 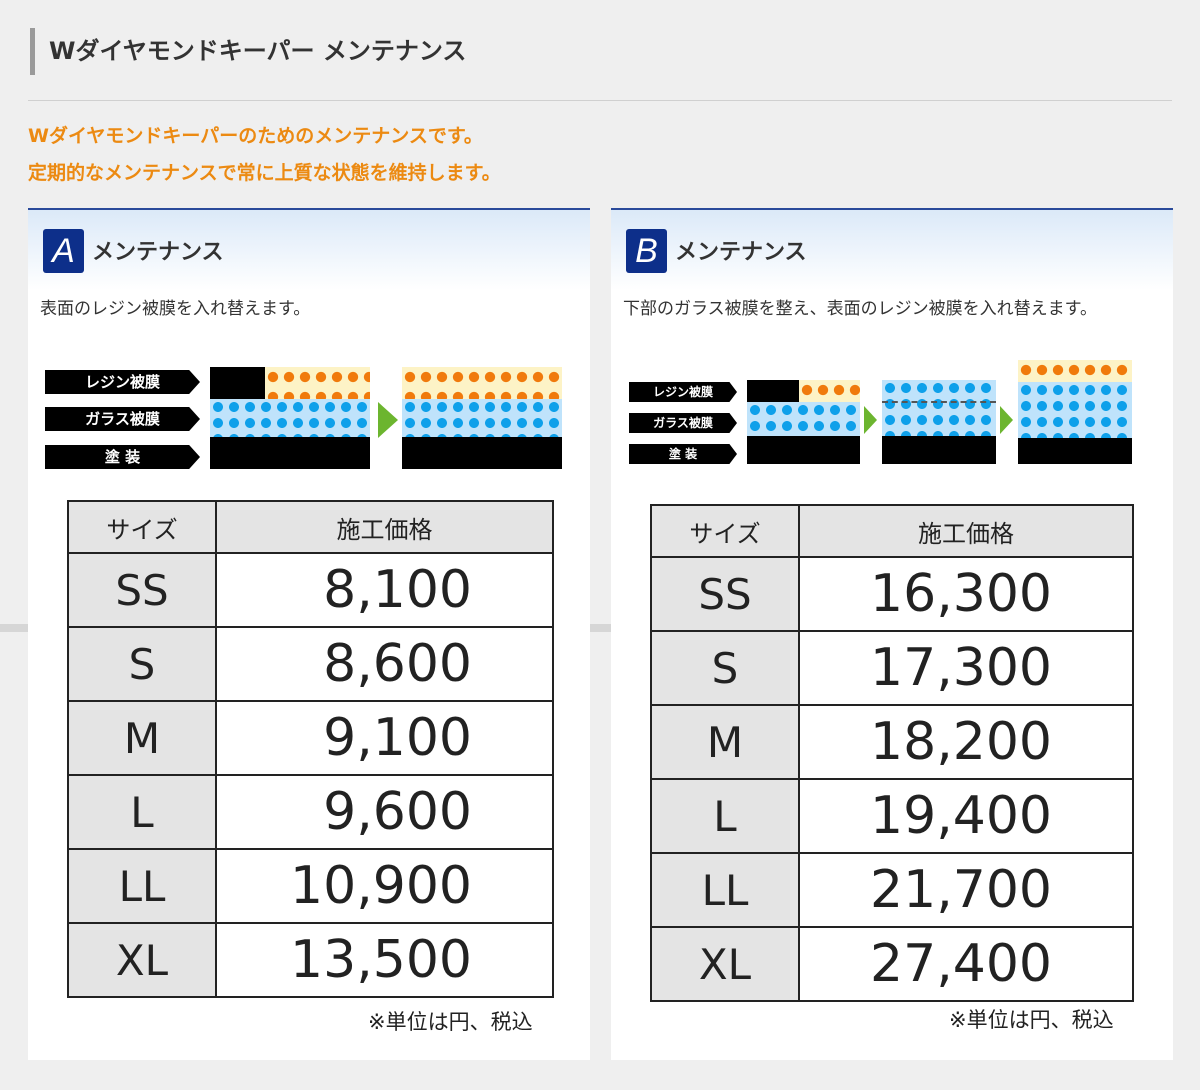 I want to click on table-row: L 9,600, so click(x=310, y=812).